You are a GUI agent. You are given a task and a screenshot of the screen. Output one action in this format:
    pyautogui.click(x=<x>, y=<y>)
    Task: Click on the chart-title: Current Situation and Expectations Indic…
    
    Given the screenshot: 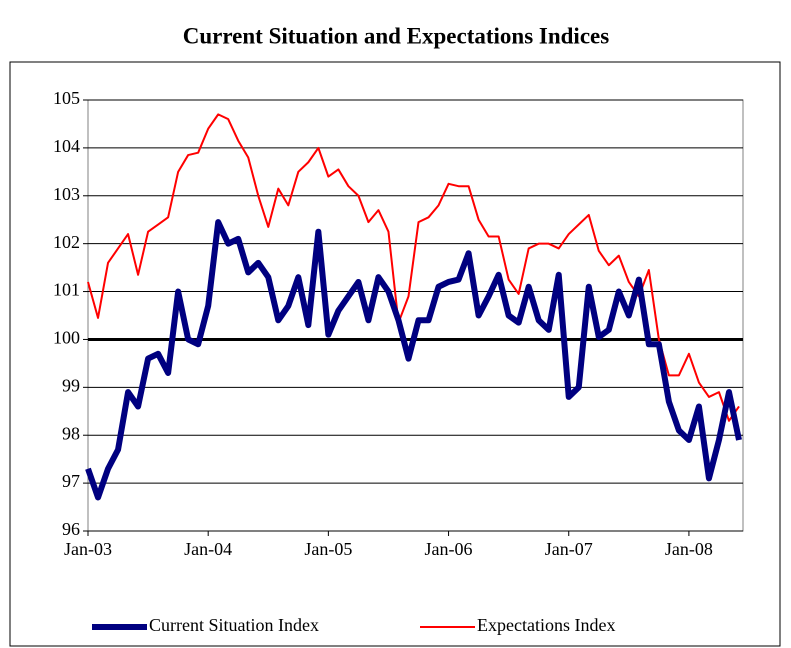 What is the action you would take?
    pyautogui.click(x=396, y=35)
    